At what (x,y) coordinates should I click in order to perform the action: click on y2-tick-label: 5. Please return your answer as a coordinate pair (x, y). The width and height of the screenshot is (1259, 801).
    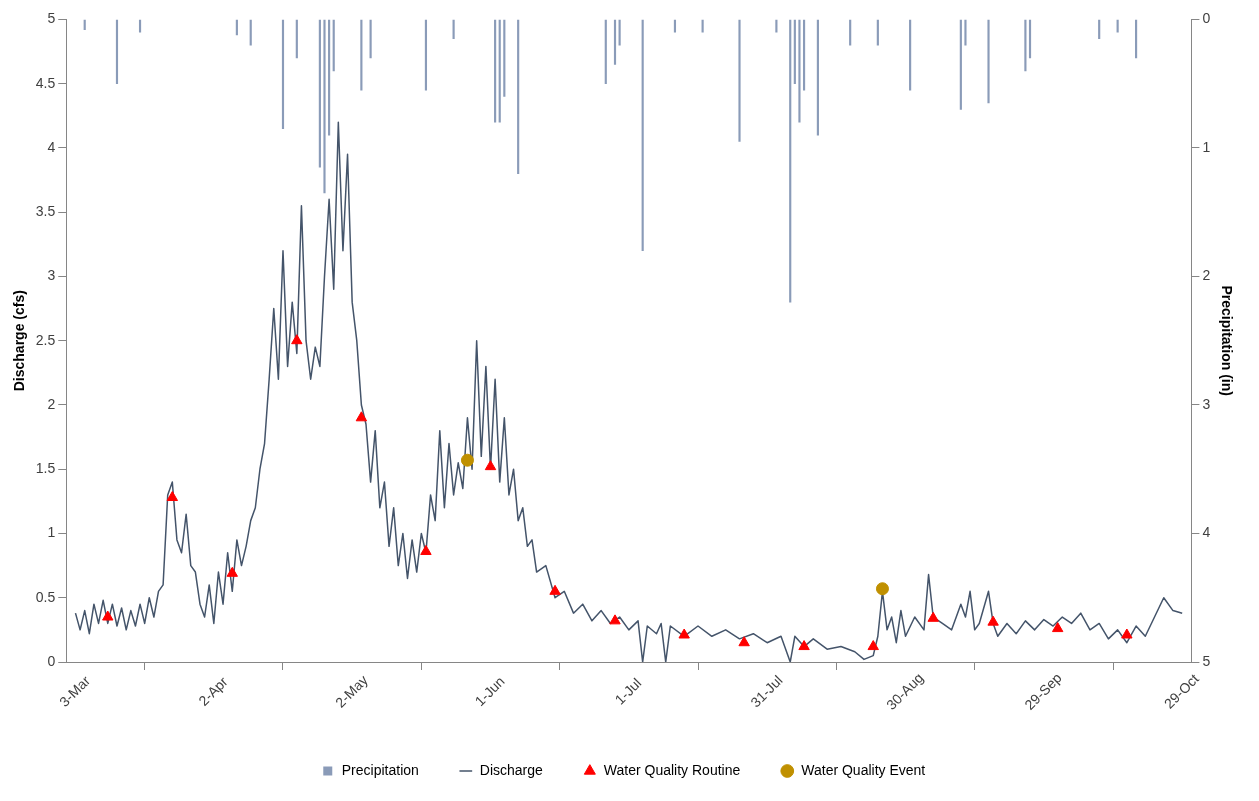
    Looking at the image, I should click on (1206, 660).